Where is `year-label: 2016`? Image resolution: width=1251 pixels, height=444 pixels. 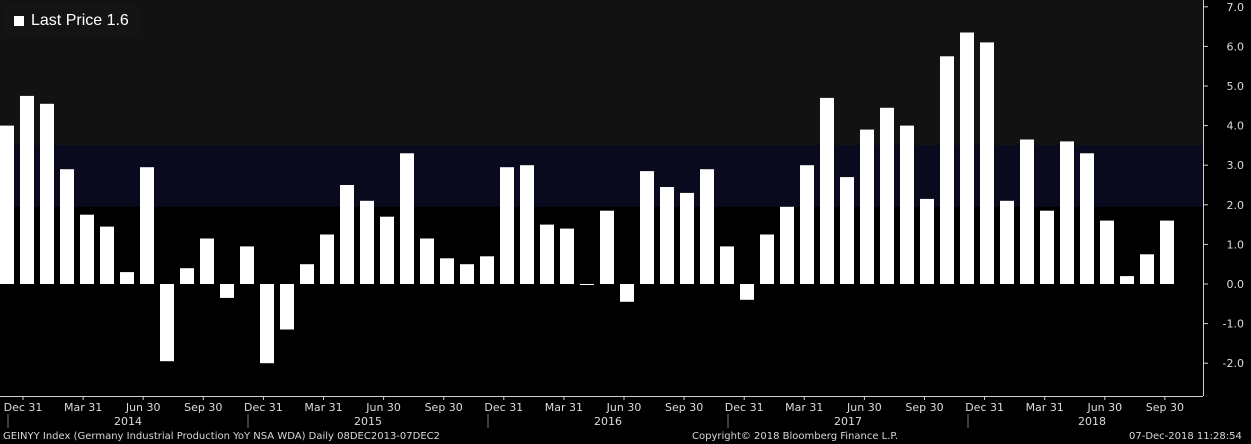 year-label: 2016 is located at coordinates (608, 421).